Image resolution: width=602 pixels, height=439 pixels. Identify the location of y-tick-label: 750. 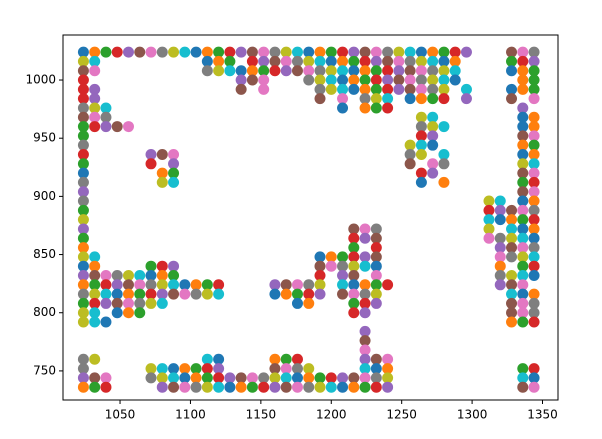
(44, 370).